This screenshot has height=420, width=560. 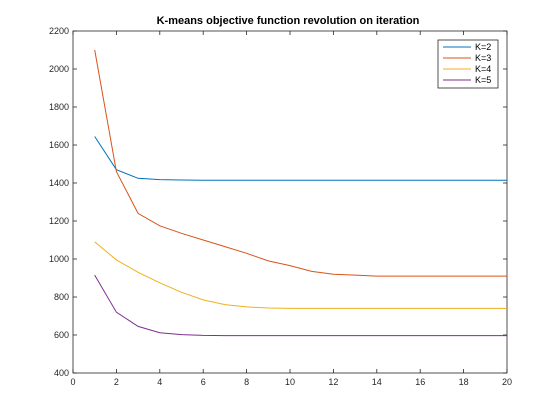 What do you see at coordinates (59, 183) in the screenshot?
I see `y-tick-label: 1400` at bounding box center [59, 183].